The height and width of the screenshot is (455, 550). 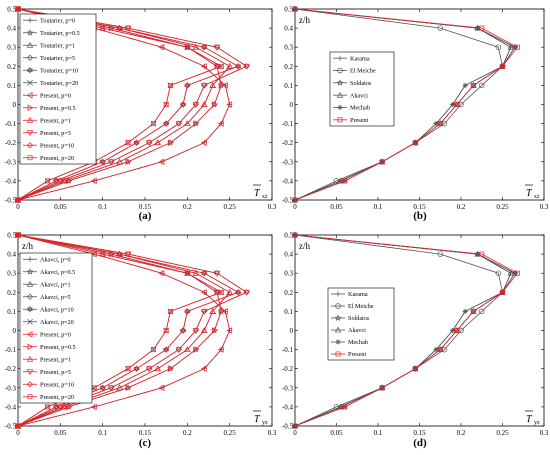 What do you see at coordinates (58, 347) in the screenshot?
I see `legend-label: Present, p=0.5` at bounding box center [58, 347].